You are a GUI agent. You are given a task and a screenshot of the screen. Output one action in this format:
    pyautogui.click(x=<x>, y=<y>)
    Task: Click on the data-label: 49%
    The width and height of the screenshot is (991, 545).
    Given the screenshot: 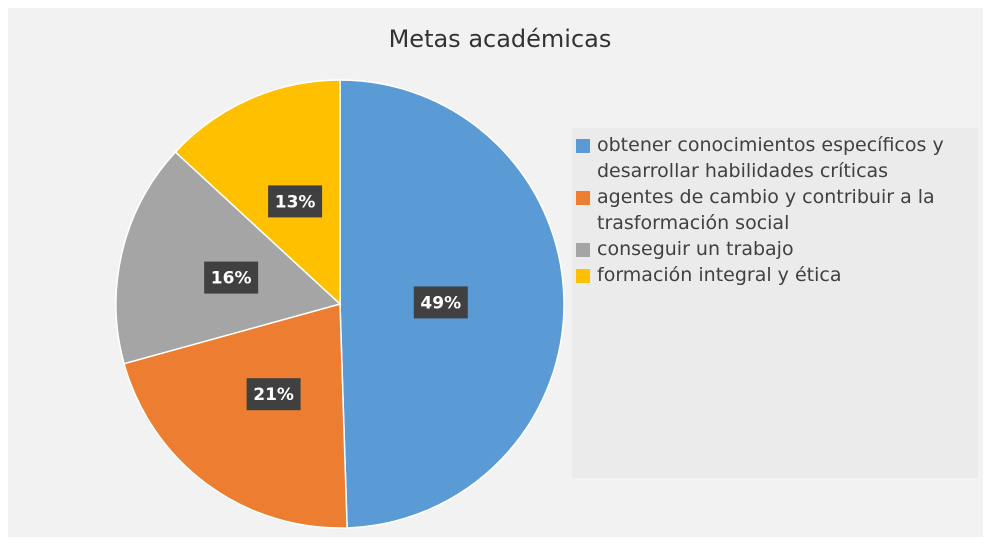 What is the action you would take?
    pyautogui.click(x=440, y=303)
    